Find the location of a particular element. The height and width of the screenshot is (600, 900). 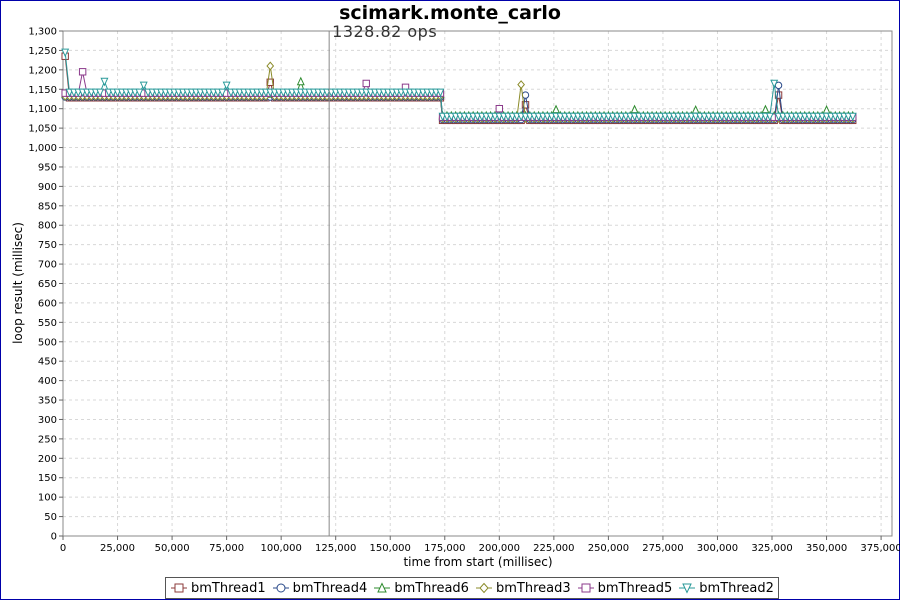

series-bmThread2 is located at coordinates (459, 85).